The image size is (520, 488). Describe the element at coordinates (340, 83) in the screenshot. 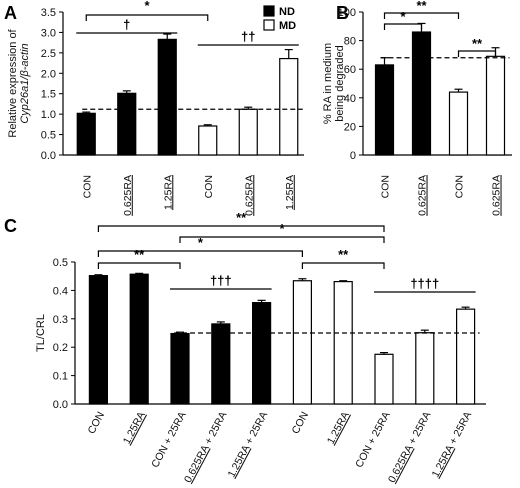

I see `y-axis-label-line2: being degraded` at that location.